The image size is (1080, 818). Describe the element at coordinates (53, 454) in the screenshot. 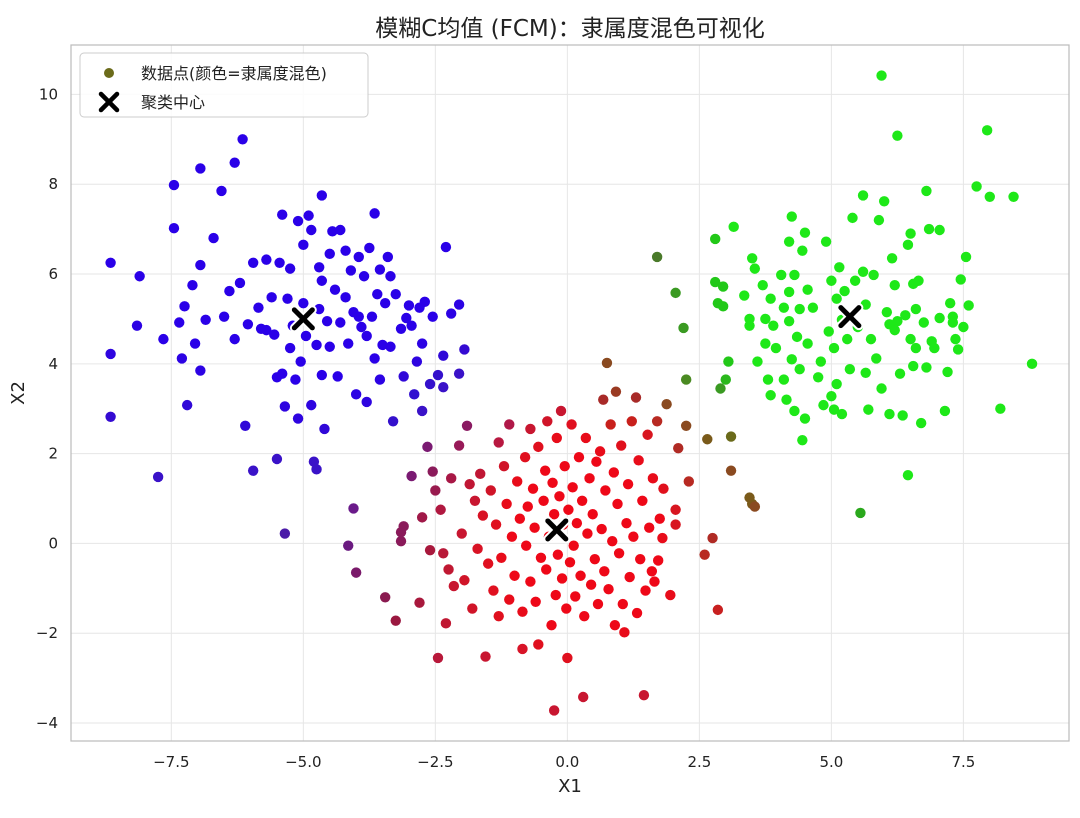

I see `y-tick-label: 2` at that location.